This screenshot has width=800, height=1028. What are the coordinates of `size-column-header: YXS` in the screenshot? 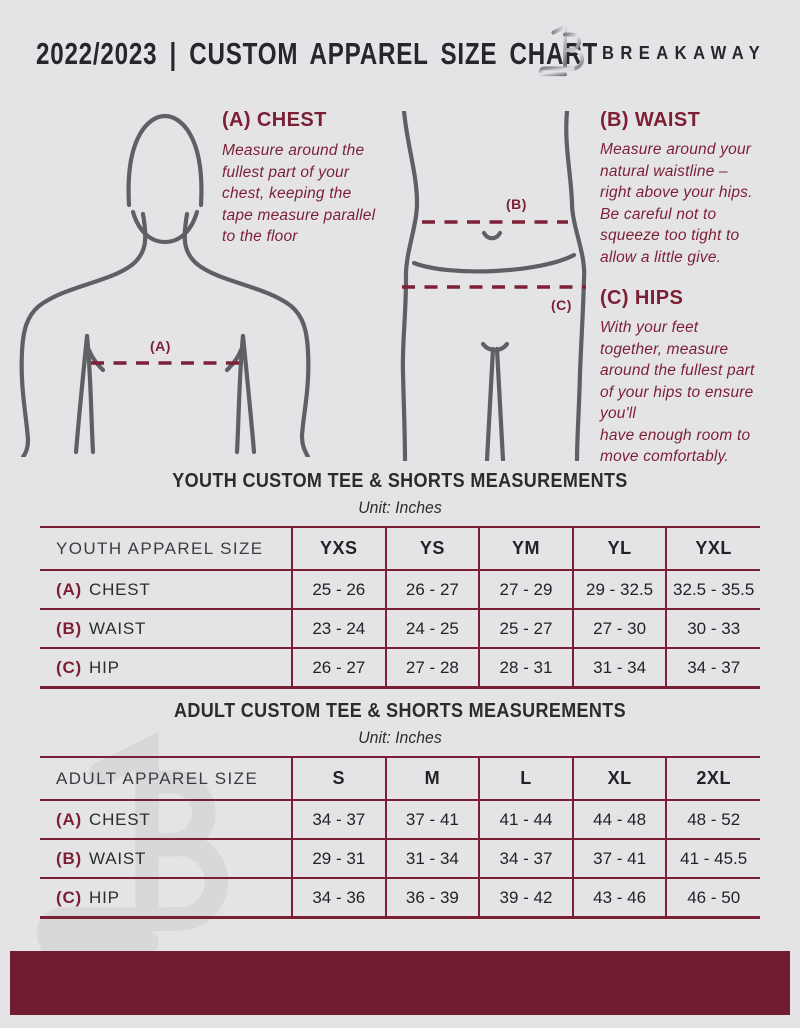 It's located at (338, 548).